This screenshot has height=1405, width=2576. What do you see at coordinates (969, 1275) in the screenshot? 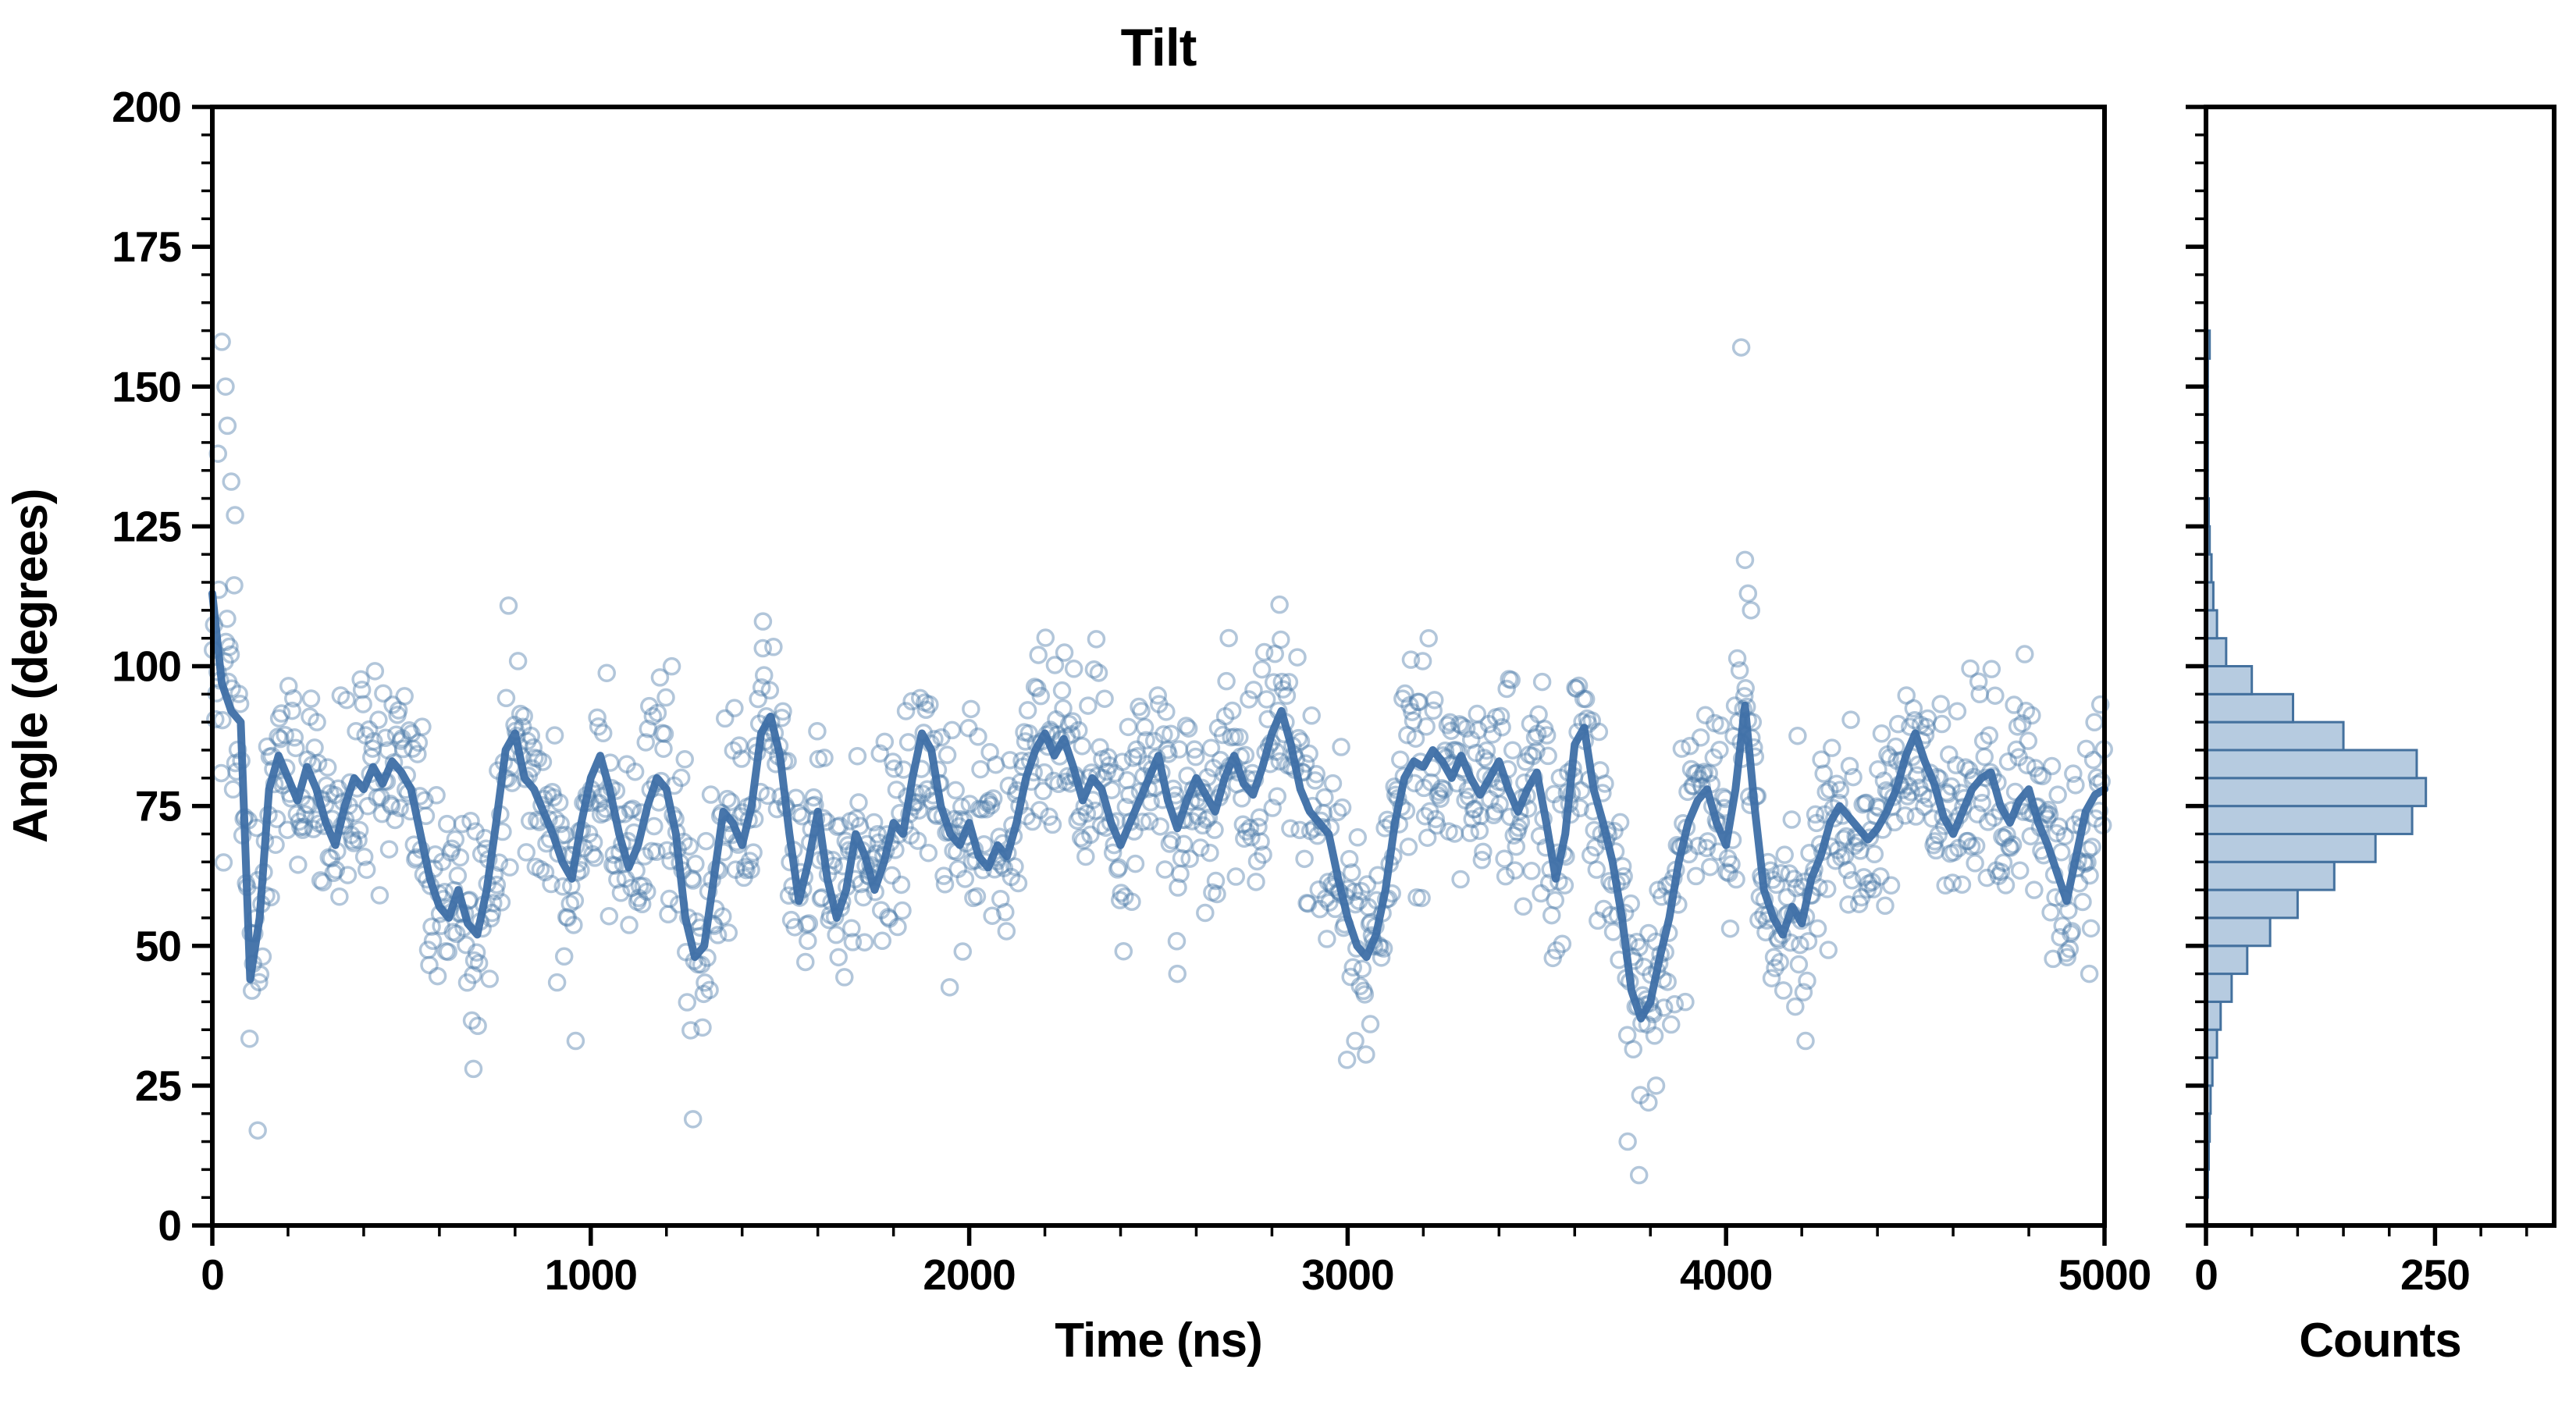
I see `x-tick-label: 2000` at bounding box center [969, 1275].